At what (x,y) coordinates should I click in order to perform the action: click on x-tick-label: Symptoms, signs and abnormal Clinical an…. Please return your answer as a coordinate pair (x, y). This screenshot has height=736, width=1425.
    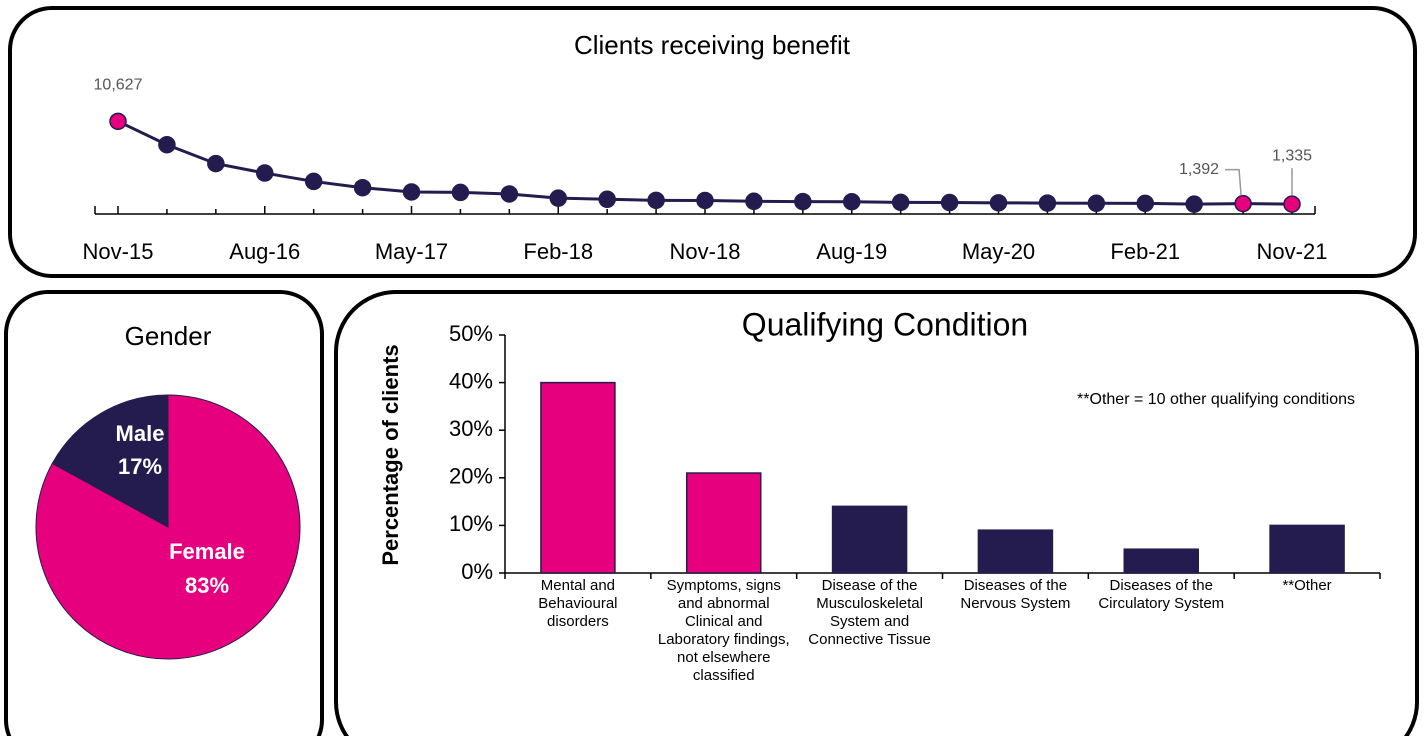
    Looking at the image, I should click on (723, 630).